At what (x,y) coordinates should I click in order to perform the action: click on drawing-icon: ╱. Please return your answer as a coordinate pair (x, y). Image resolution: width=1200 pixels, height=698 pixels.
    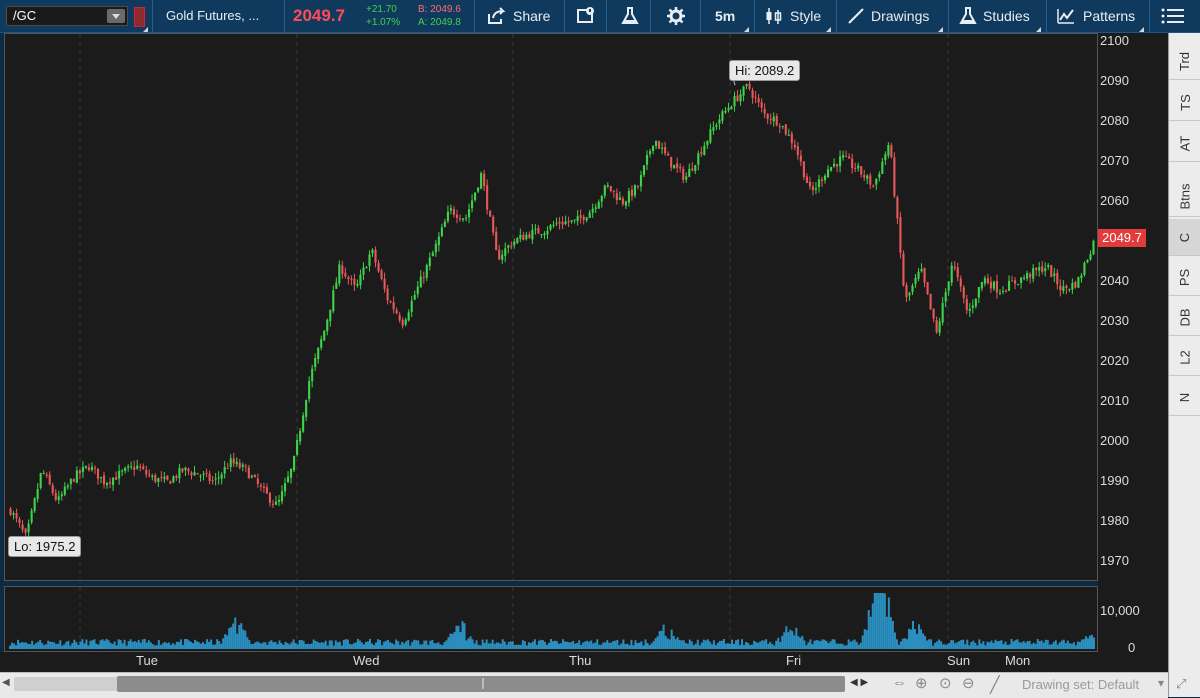
    Looking at the image, I should click on (995, 685).